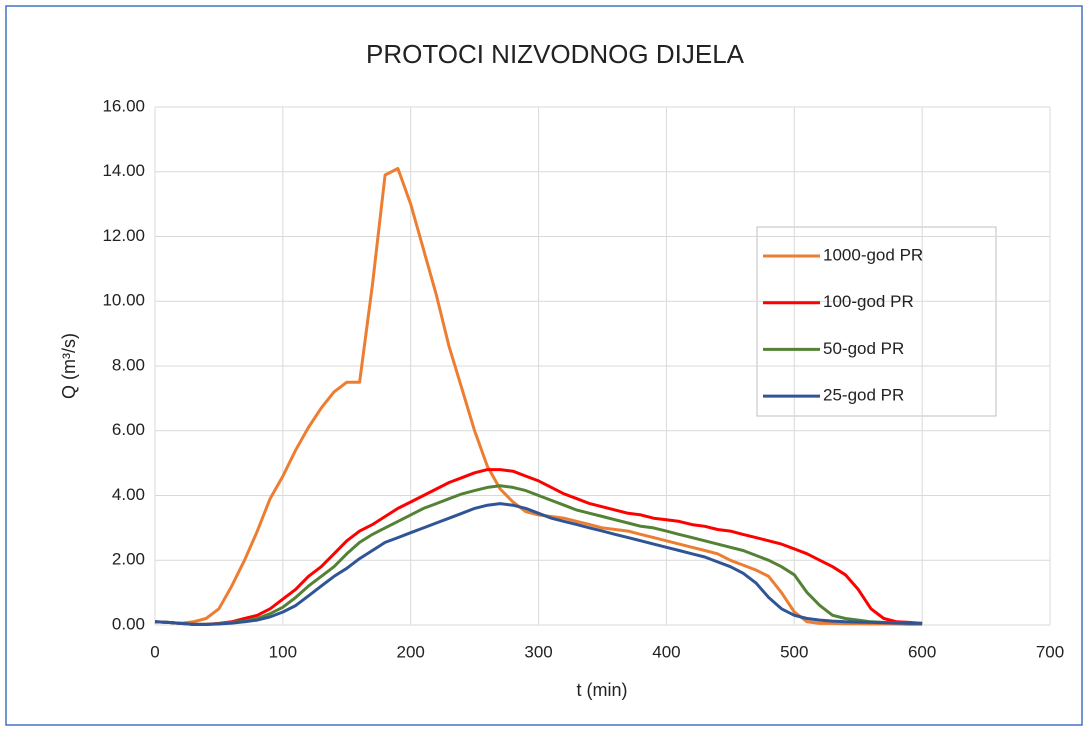  Describe the element at coordinates (411, 651) in the screenshot. I see `x-tick-label: 200` at that location.